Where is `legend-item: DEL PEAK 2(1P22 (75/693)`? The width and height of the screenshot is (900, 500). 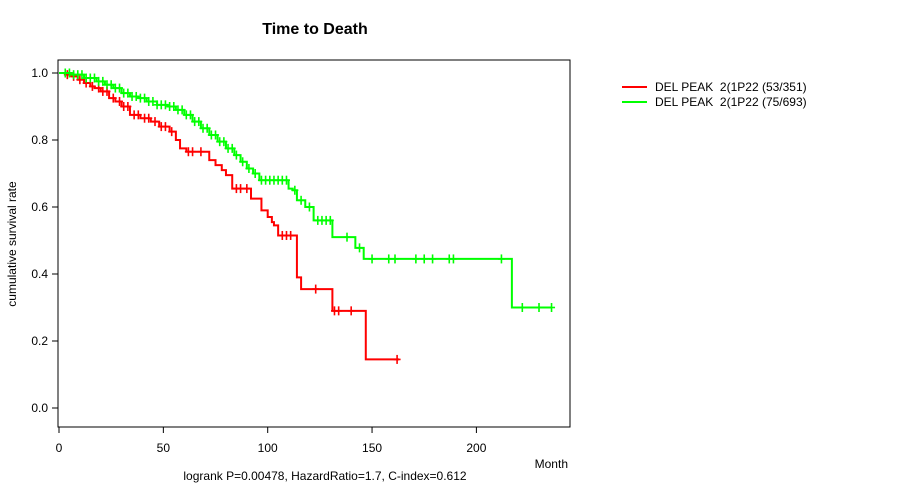
legend-item: DEL PEAK 2(1P22 (75/693) is located at coordinates (714, 101).